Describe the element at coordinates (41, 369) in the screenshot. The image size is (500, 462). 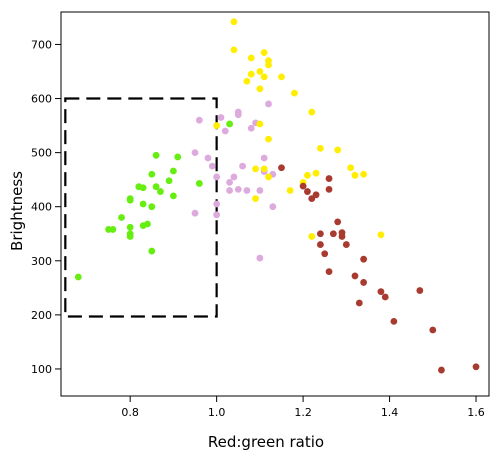
I see `y-tick-label: 100` at that location.